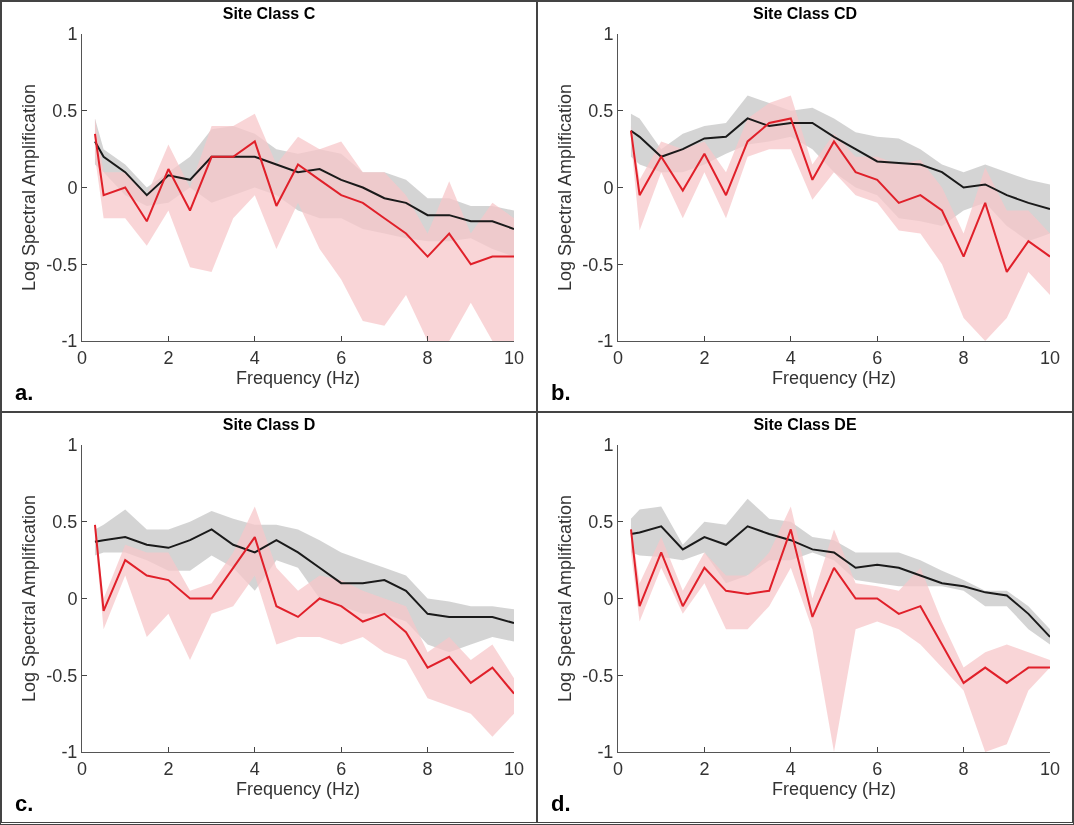 Image resolution: width=1074 pixels, height=825 pixels. Describe the element at coordinates (269, 425) in the screenshot. I see `chart-title: Site Class D` at that location.